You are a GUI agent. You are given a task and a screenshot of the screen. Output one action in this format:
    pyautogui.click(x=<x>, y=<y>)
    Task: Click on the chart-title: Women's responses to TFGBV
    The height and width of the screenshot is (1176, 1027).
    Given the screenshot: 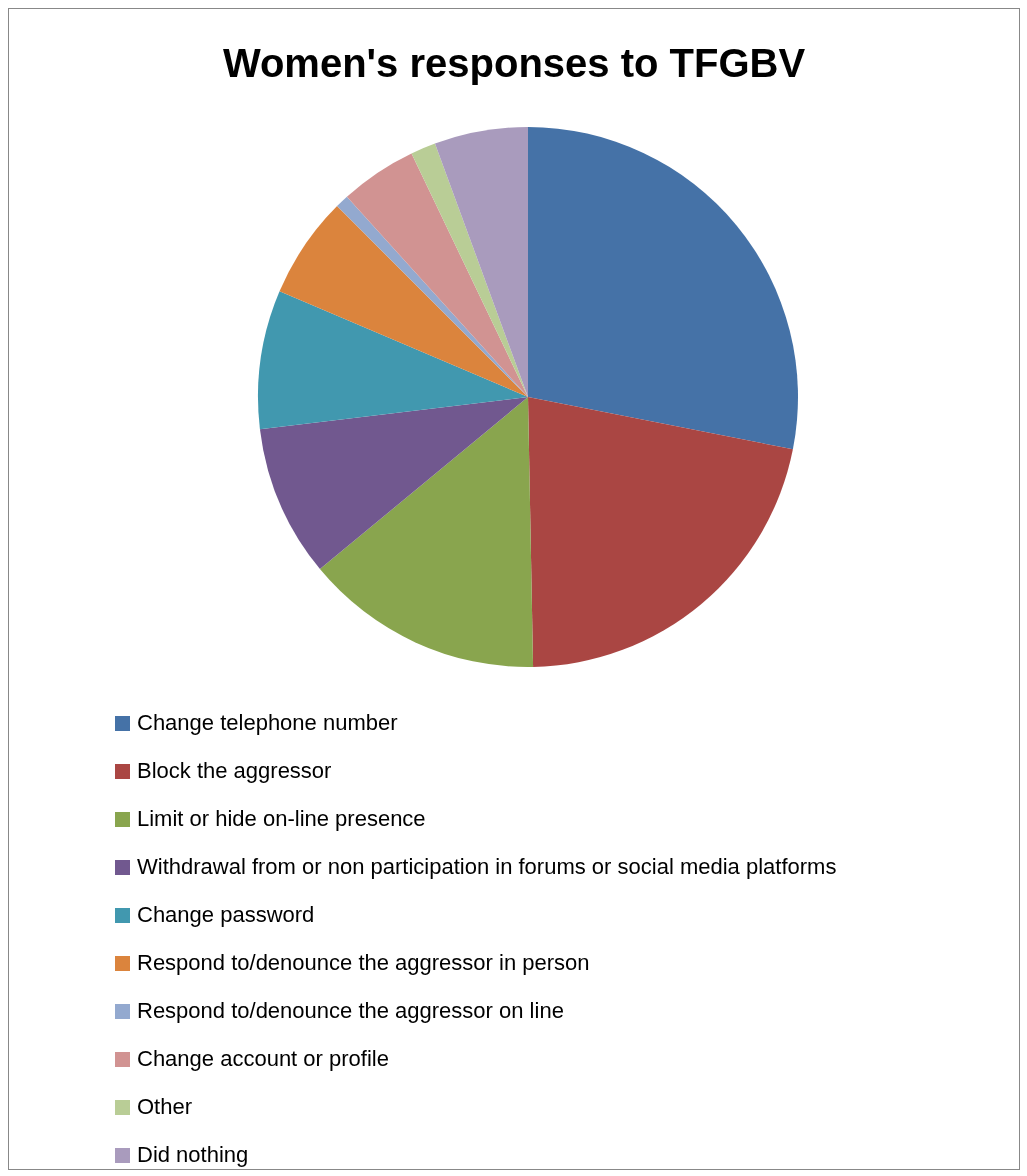 What is the action you would take?
    pyautogui.click(x=514, y=63)
    